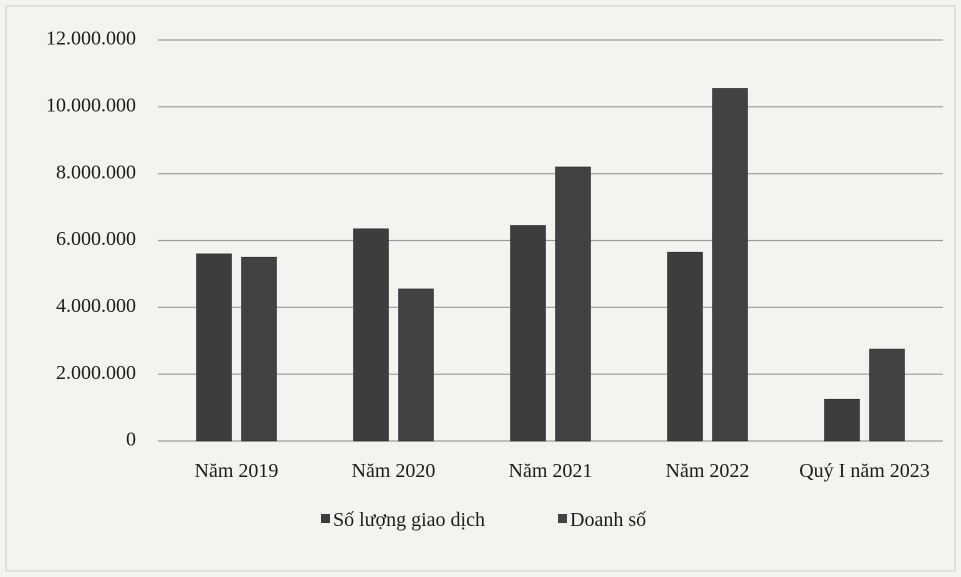 The width and height of the screenshot is (961, 577). What do you see at coordinates (91, 39) in the screenshot?
I see `y-tick-label: 12.000.000` at bounding box center [91, 39].